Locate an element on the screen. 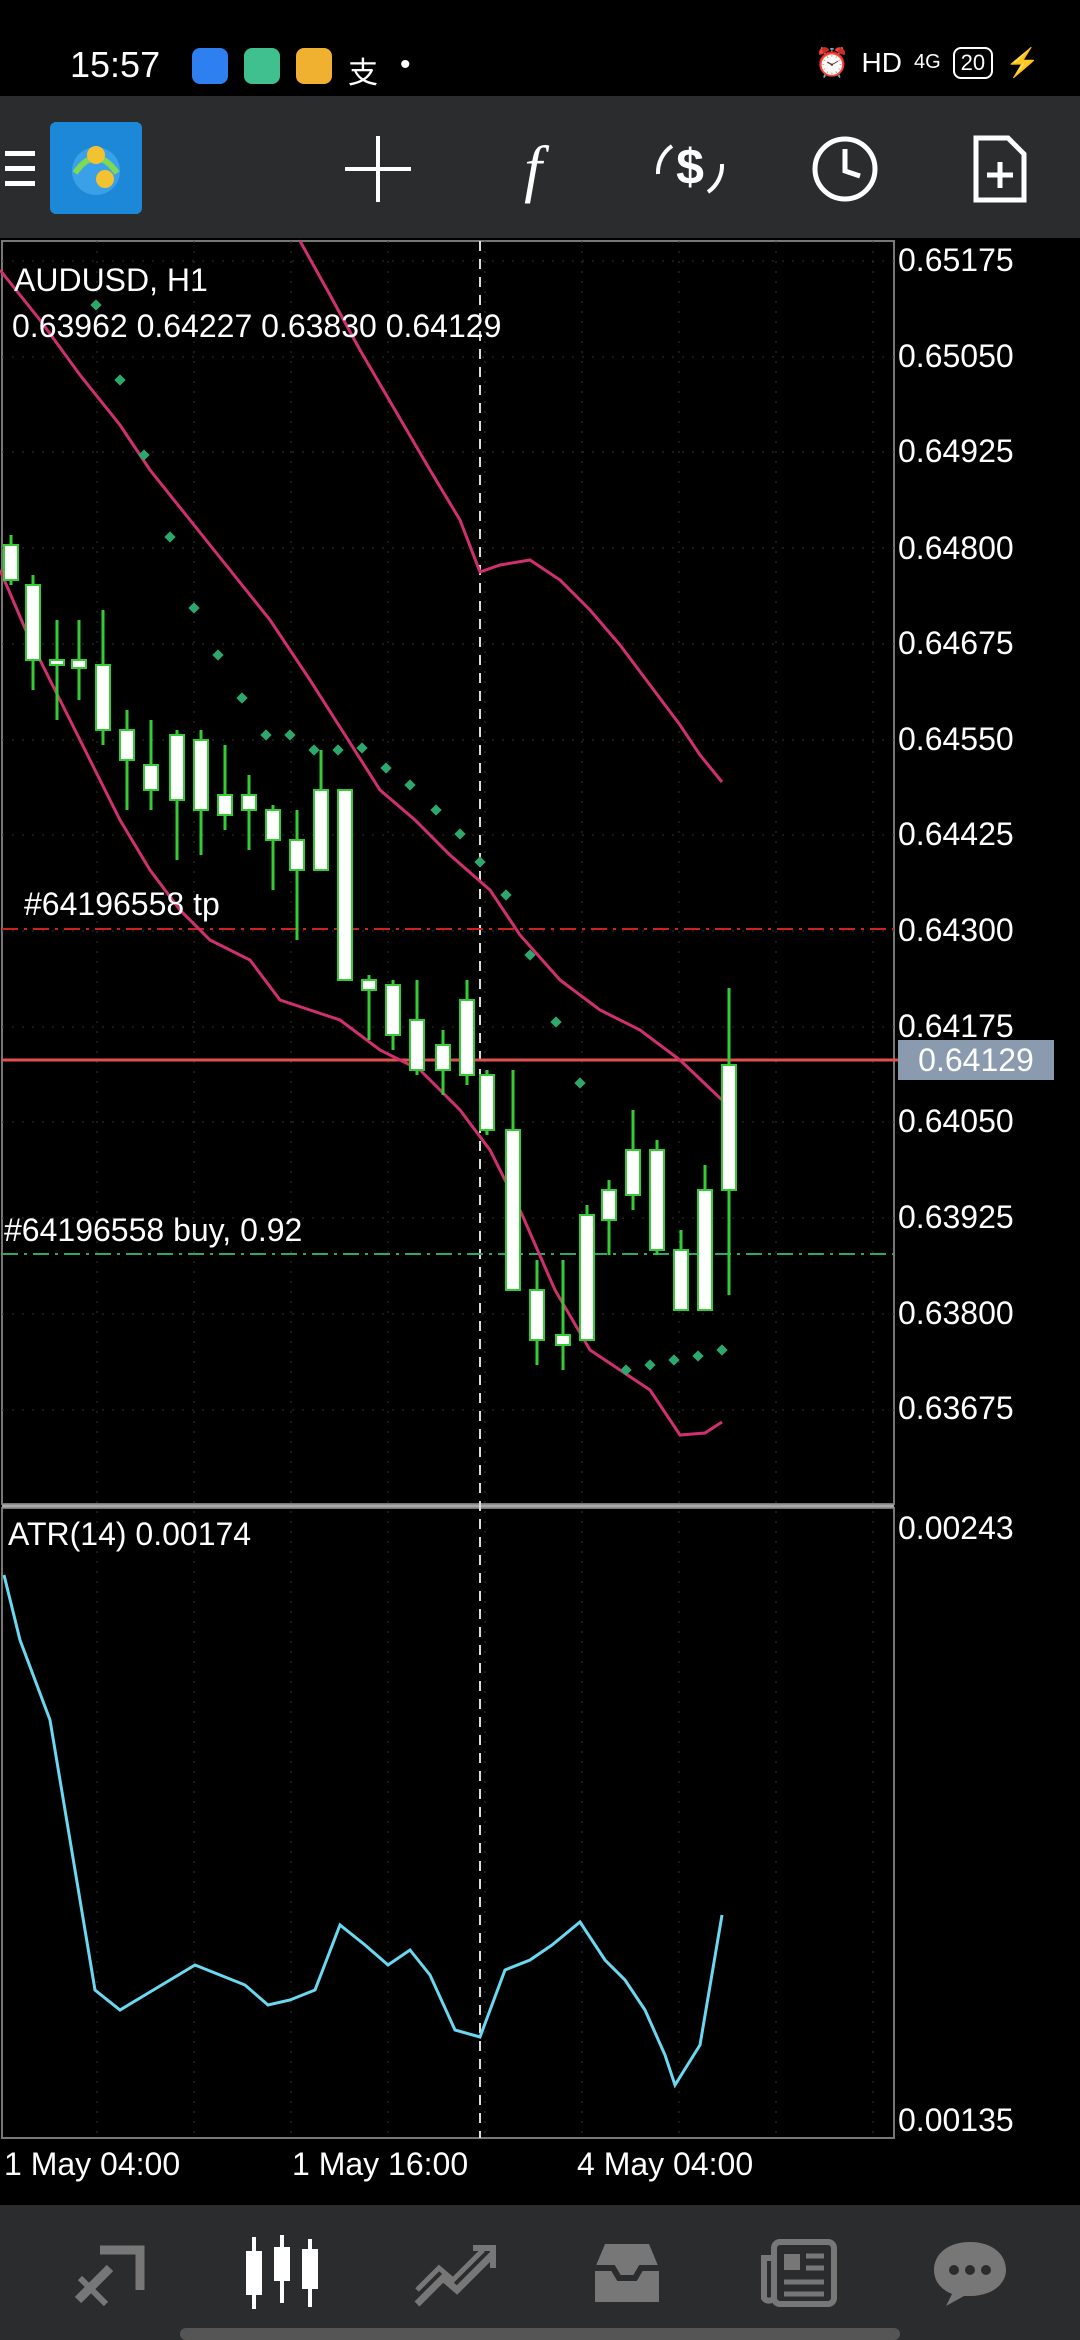 This screenshot has width=1080, height=2340. indicators-icon: f is located at coordinates (533, 169).